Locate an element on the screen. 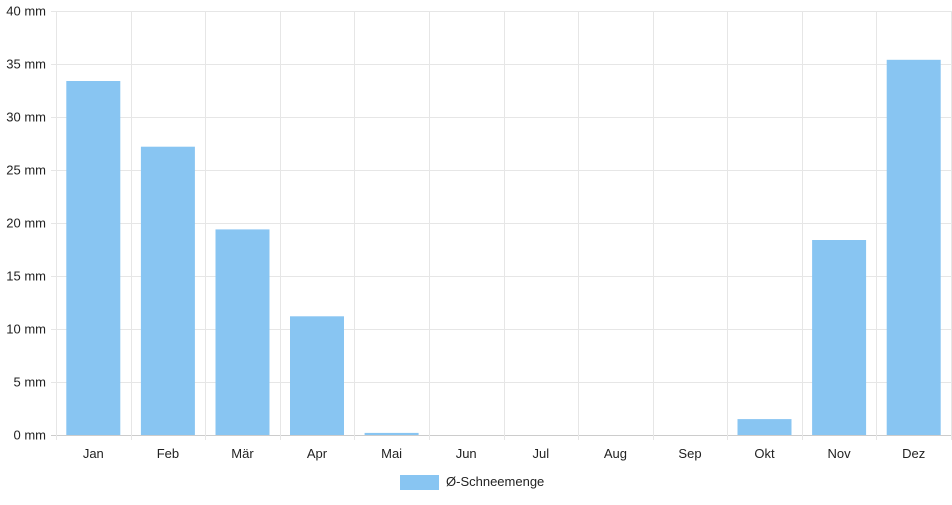 The width and height of the screenshot is (952, 505). bar-okt is located at coordinates (764, 427).